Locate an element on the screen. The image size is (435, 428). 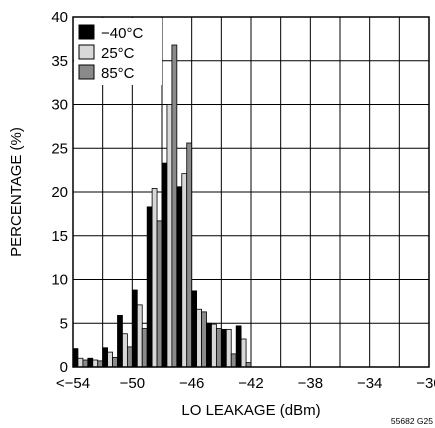
y-tick-label: 0 is located at coordinates (64, 367).